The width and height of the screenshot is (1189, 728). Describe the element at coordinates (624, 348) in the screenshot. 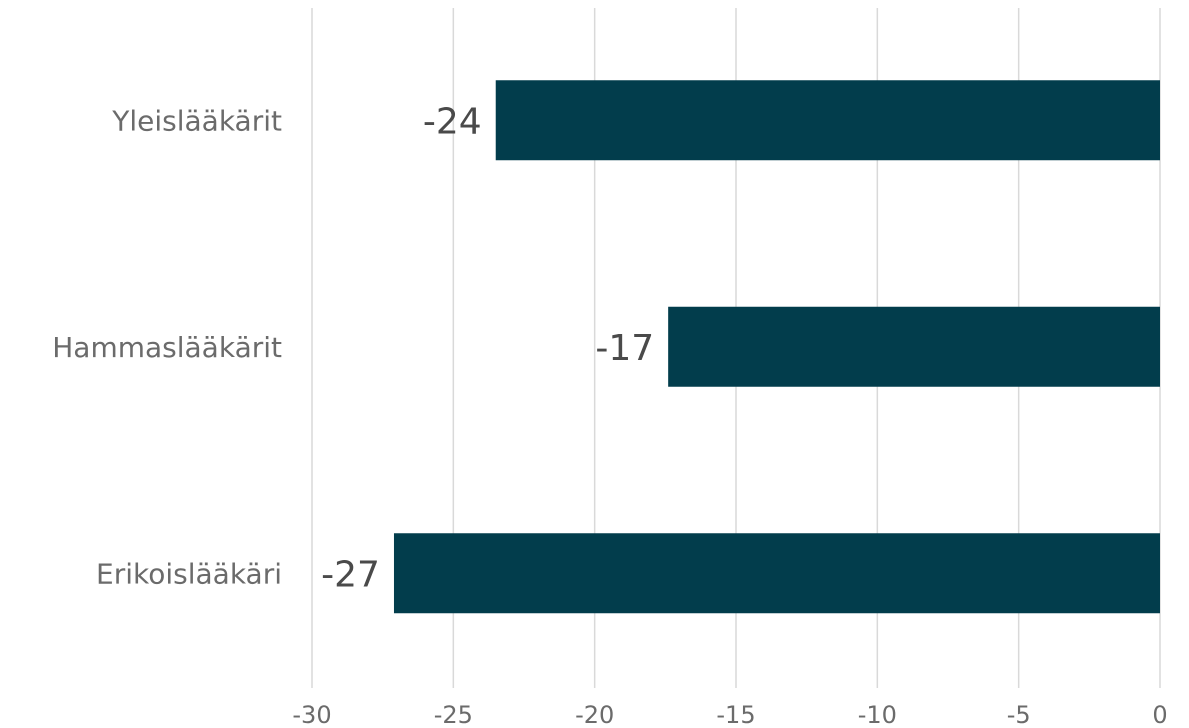

I see `data-label: -17` at that location.